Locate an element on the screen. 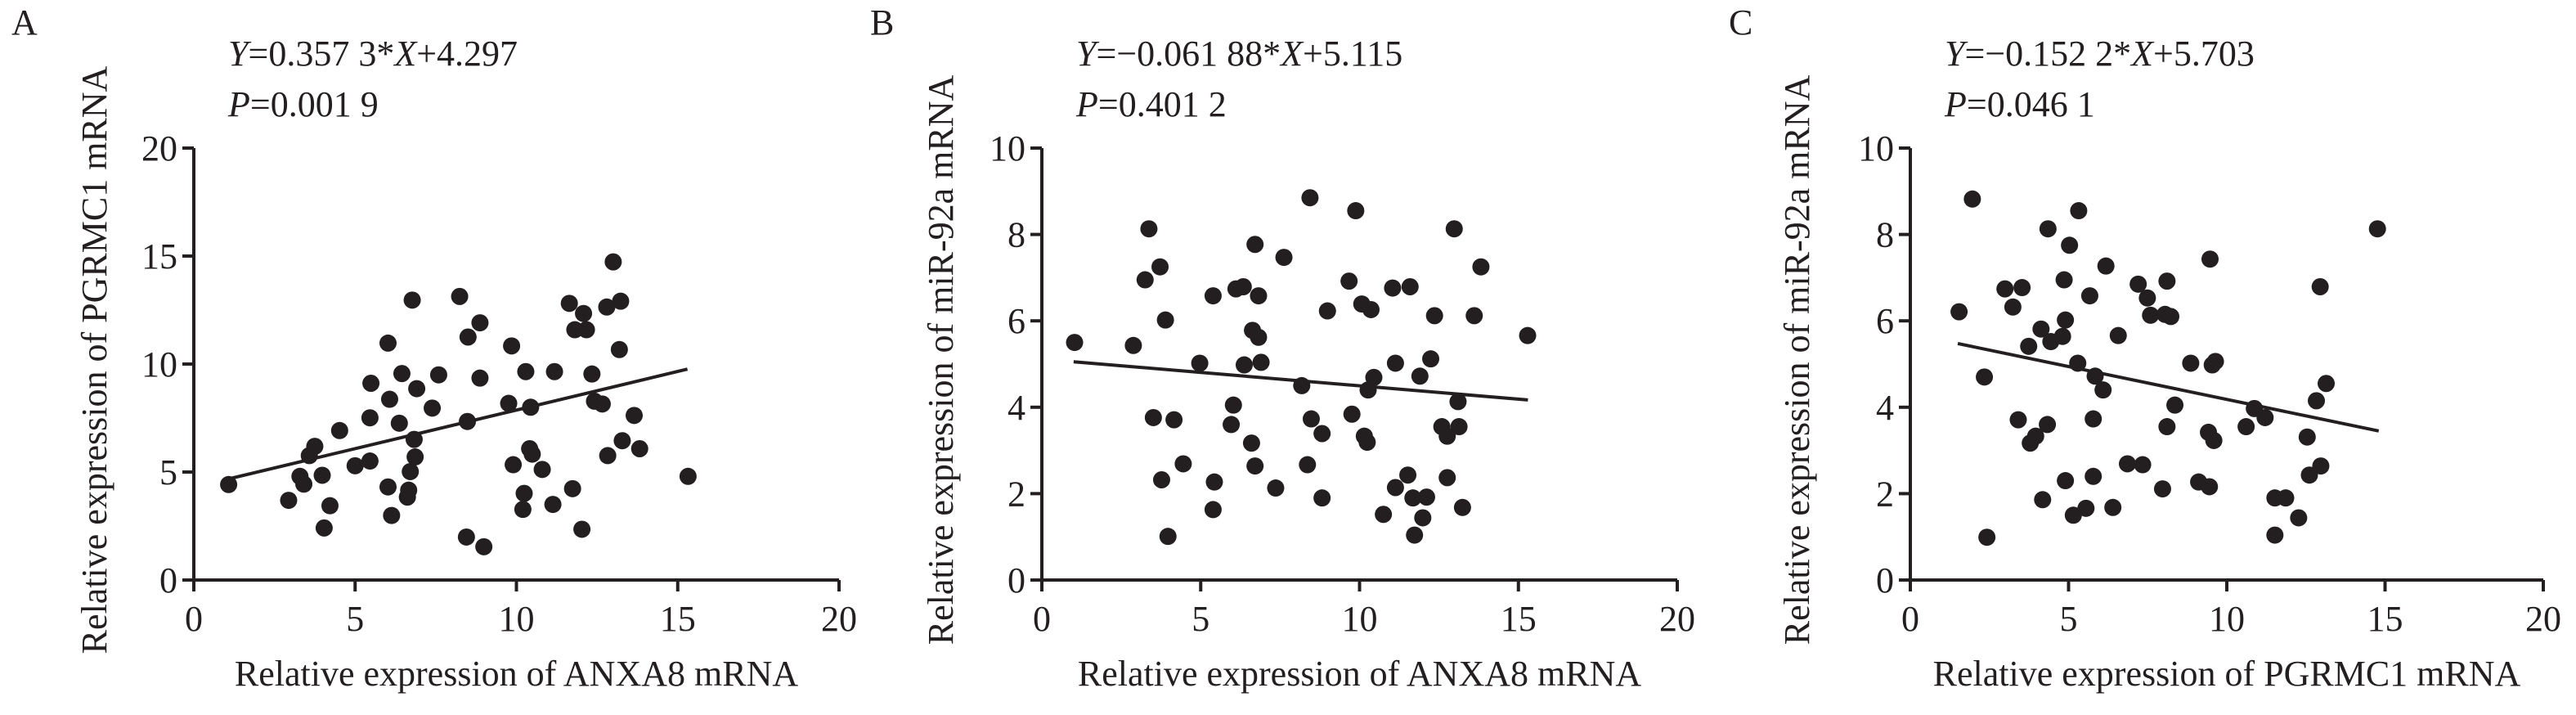 The height and width of the screenshot is (715, 2576). x-tick-label: 10 is located at coordinates (1360, 619).